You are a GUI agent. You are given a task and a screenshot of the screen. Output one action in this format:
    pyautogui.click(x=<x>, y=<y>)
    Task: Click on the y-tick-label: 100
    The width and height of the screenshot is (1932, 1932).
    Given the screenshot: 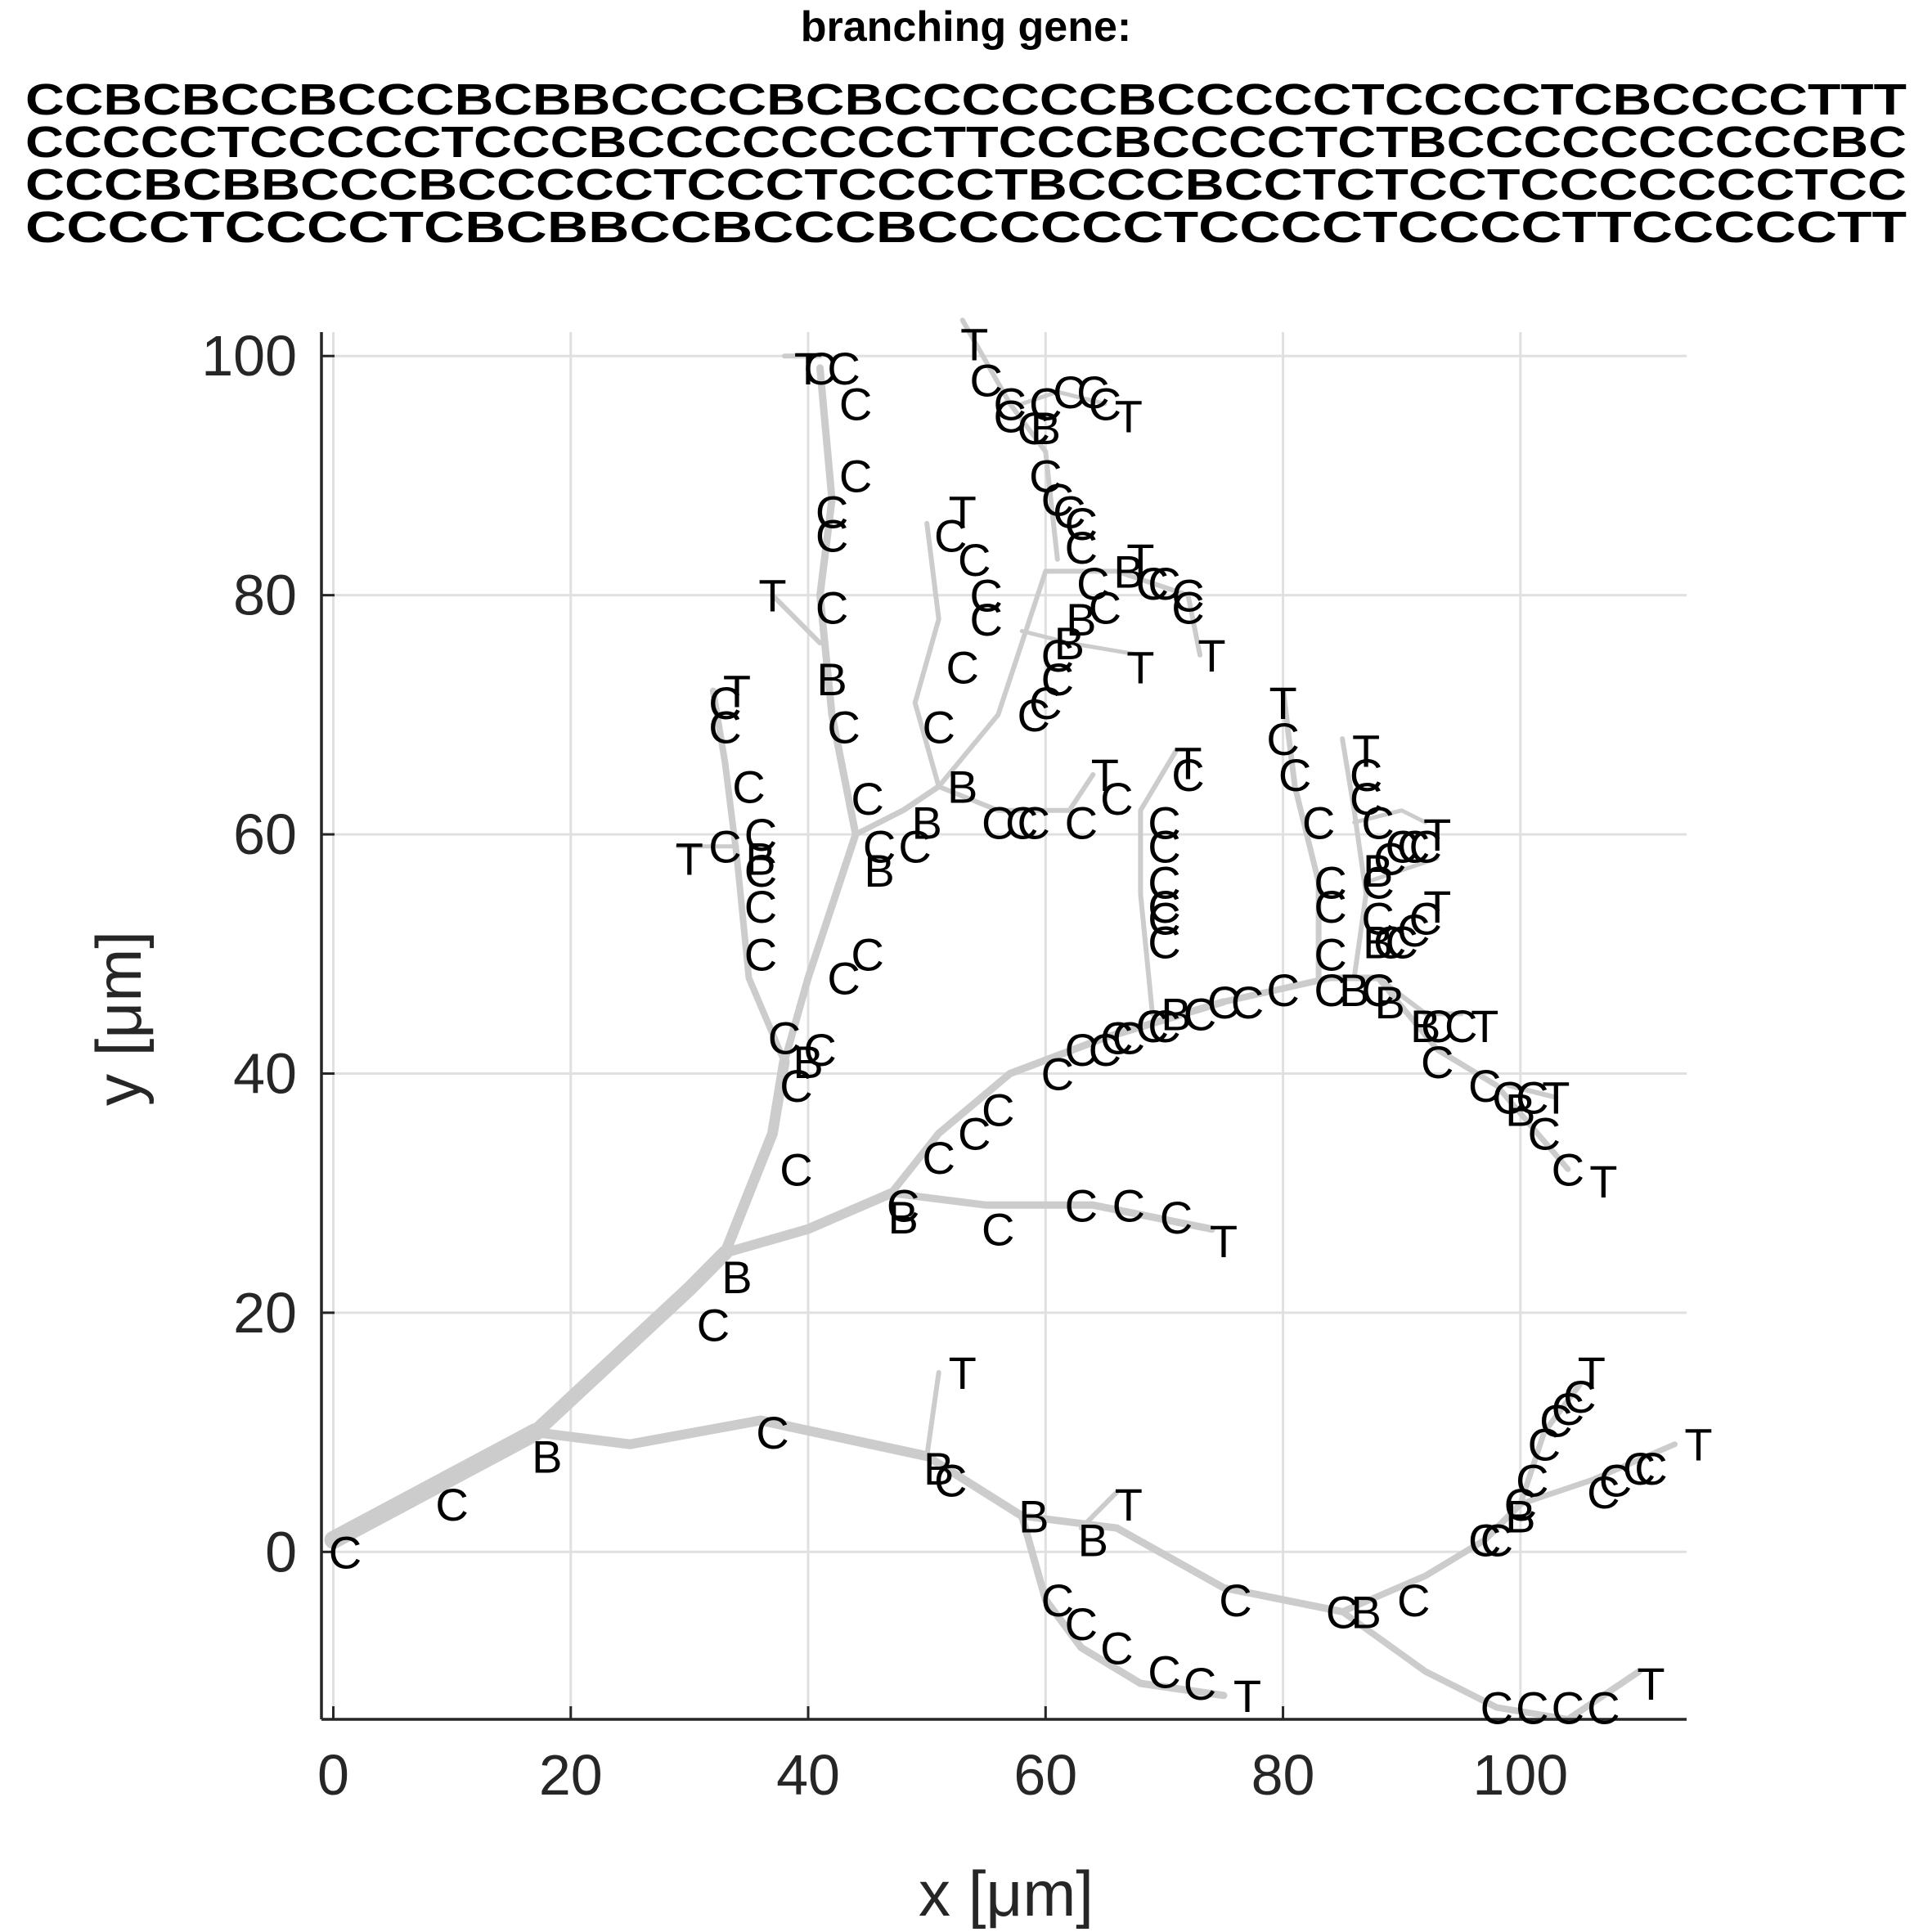 What is the action you would take?
    pyautogui.click(x=249, y=356)
    